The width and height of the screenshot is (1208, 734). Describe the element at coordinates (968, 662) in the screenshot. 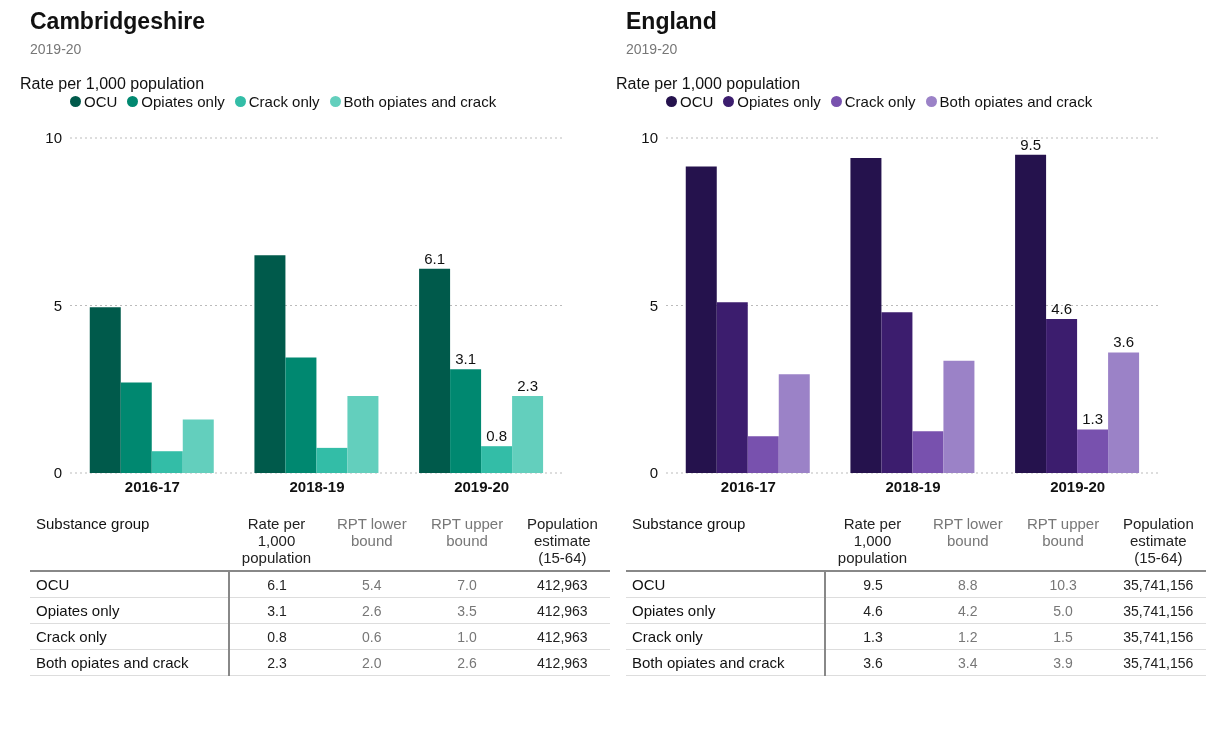

I see `data-label: 3.4` at that location.